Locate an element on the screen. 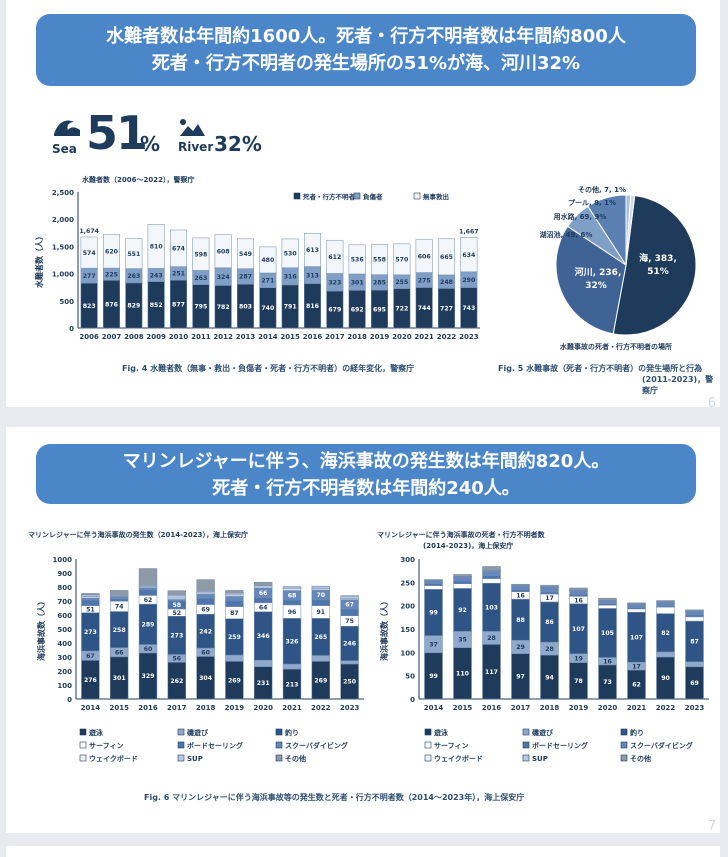 The image size is (728, 857). data-label: 740 is located at coordinates (268, 308).